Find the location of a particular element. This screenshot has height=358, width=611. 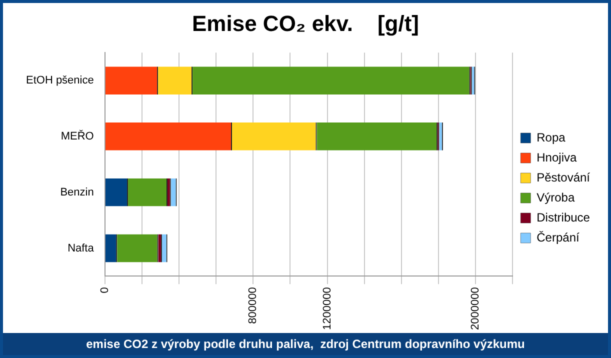

y-tick-label: Benzin is located at coordinates (77, 192).